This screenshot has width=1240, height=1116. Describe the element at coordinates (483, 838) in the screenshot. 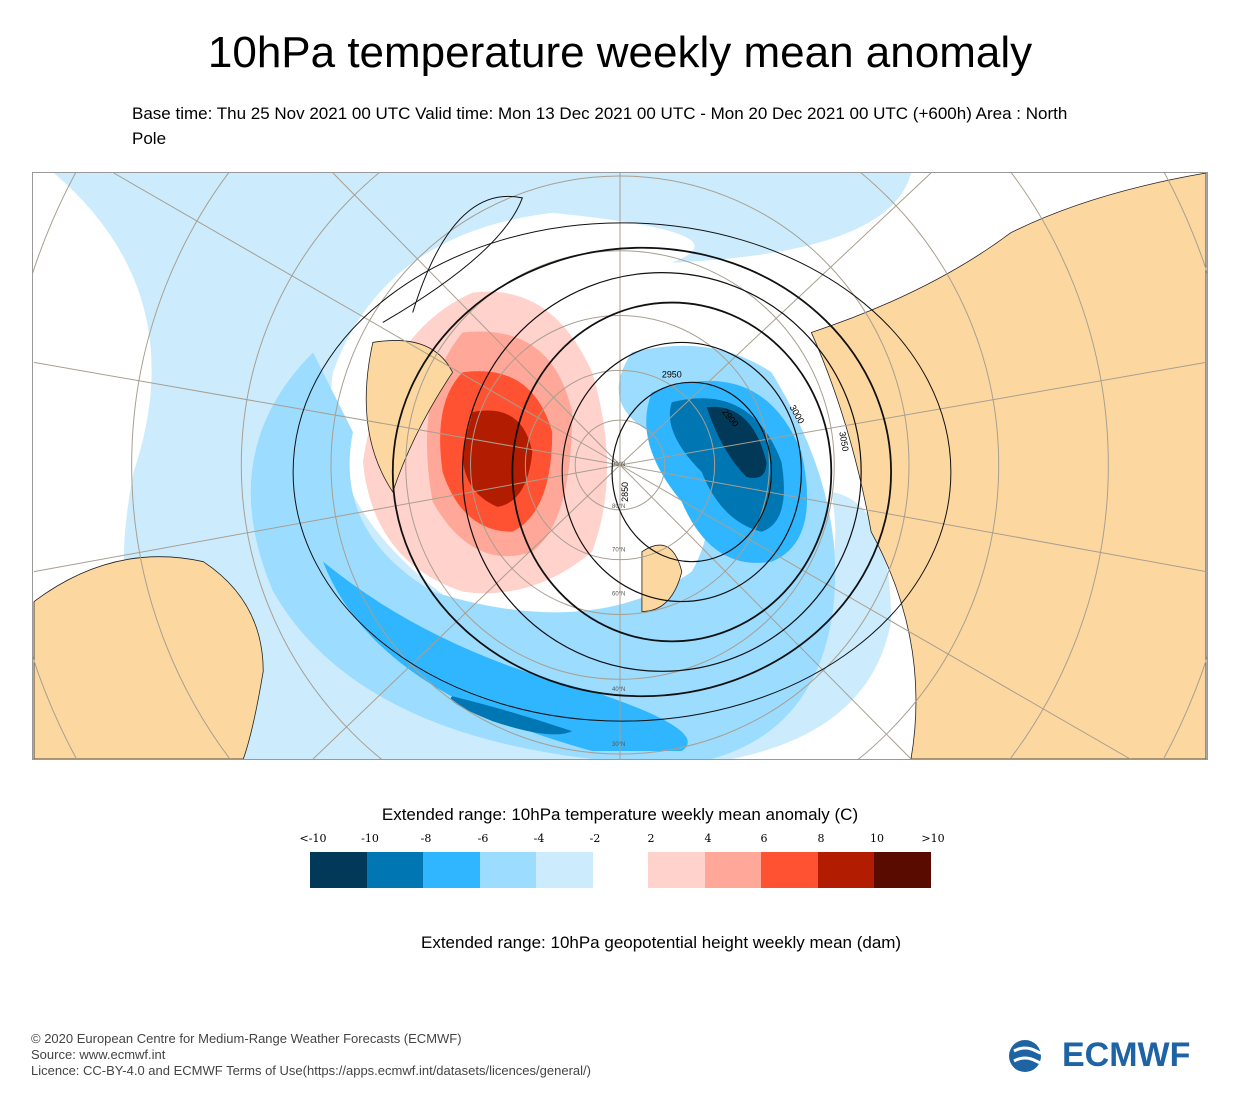

I see `legend-tick: -6` at that location.